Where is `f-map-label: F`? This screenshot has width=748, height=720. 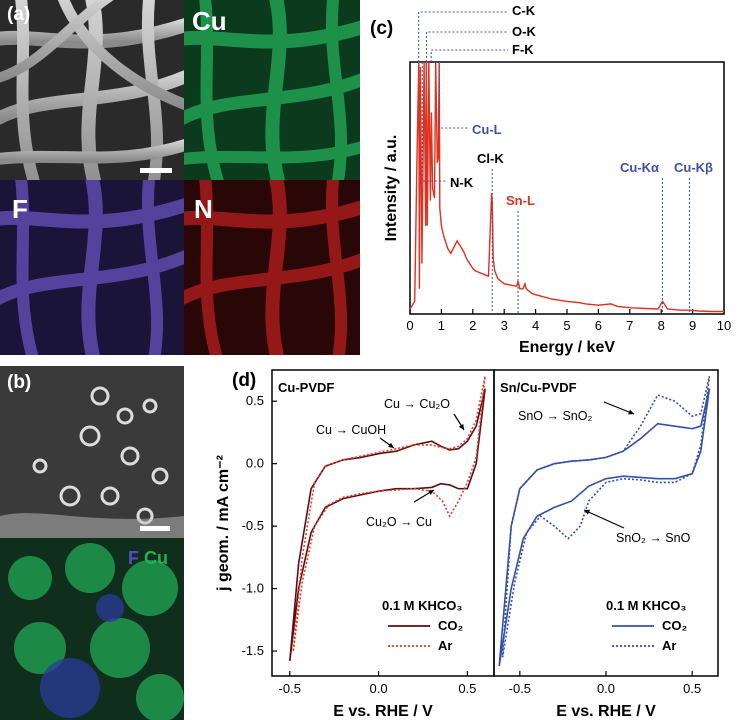 f-map-label: F is located at coordinates (20, 209).